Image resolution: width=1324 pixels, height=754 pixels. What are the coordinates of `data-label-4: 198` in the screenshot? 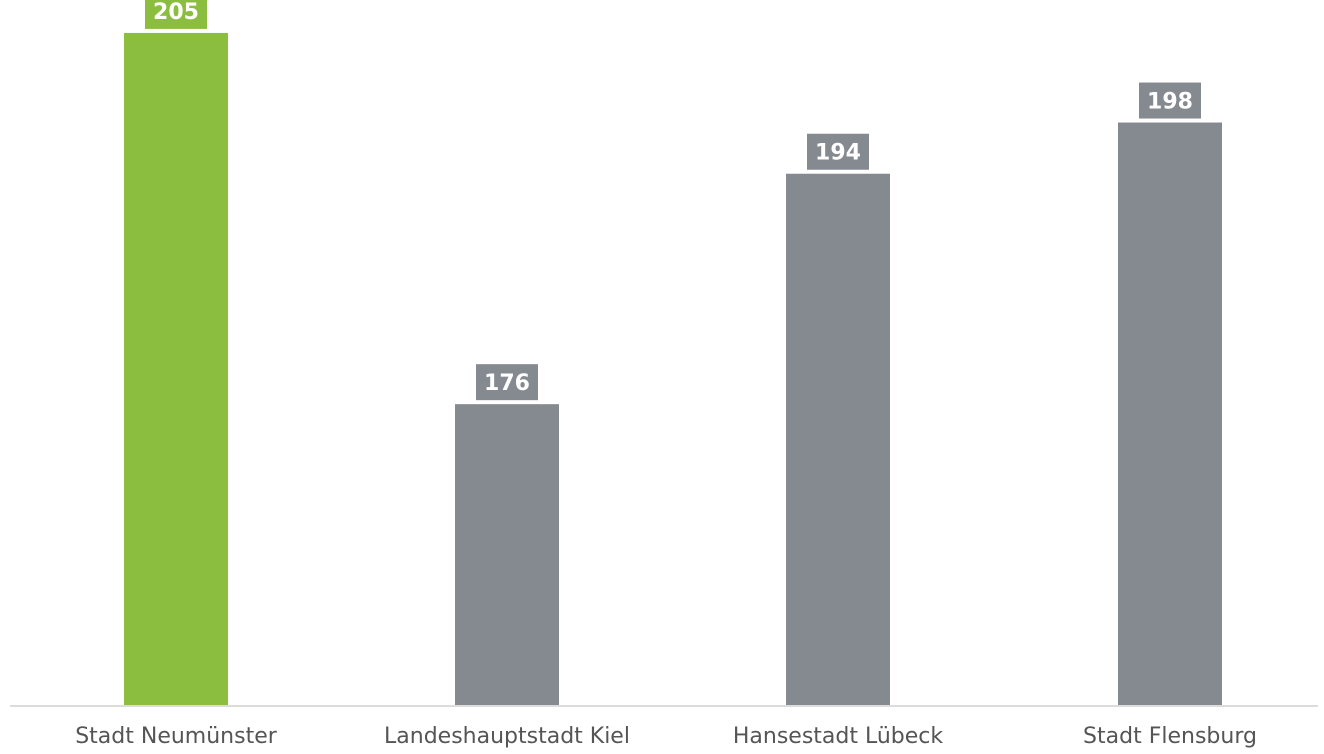 It's located at (1170, 102).